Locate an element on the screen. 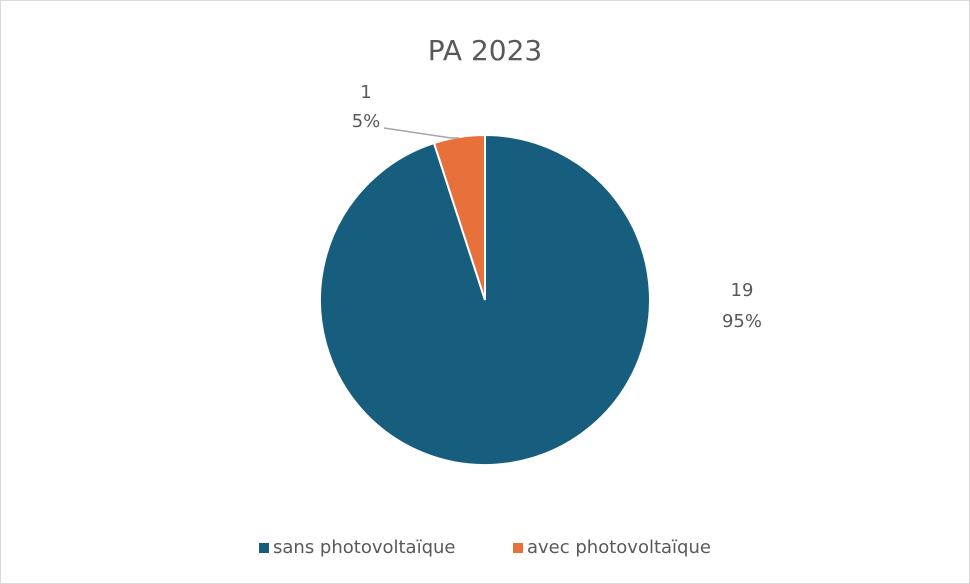 This screenshot has height=584, width=970. percent-label: 5% is located at coordinates (366, 121).